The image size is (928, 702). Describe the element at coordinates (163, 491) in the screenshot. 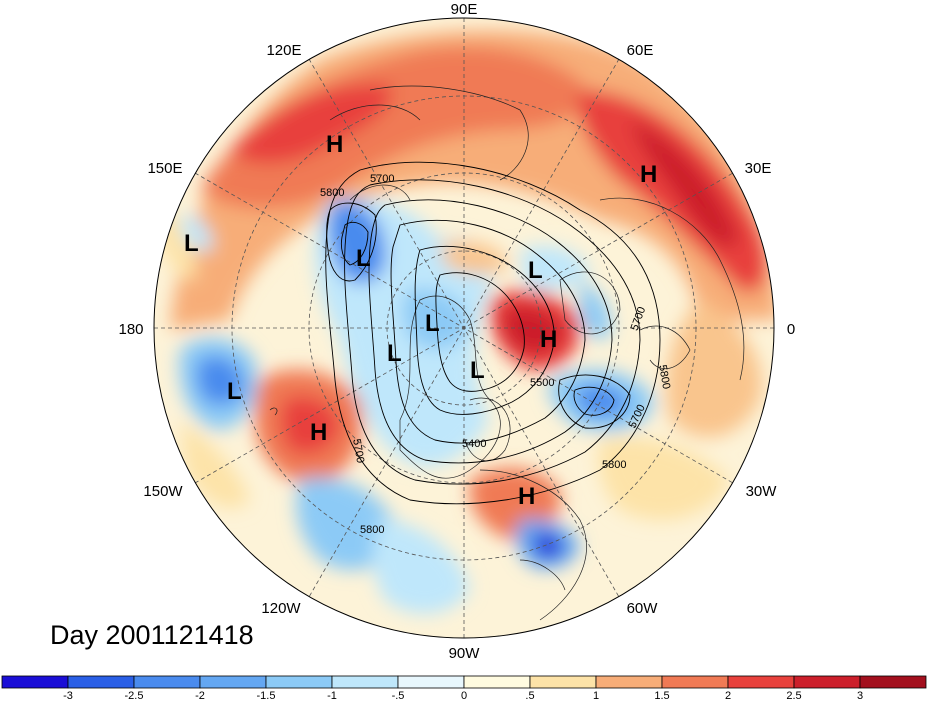

I see `lon-label-150w: 150W` at that location.